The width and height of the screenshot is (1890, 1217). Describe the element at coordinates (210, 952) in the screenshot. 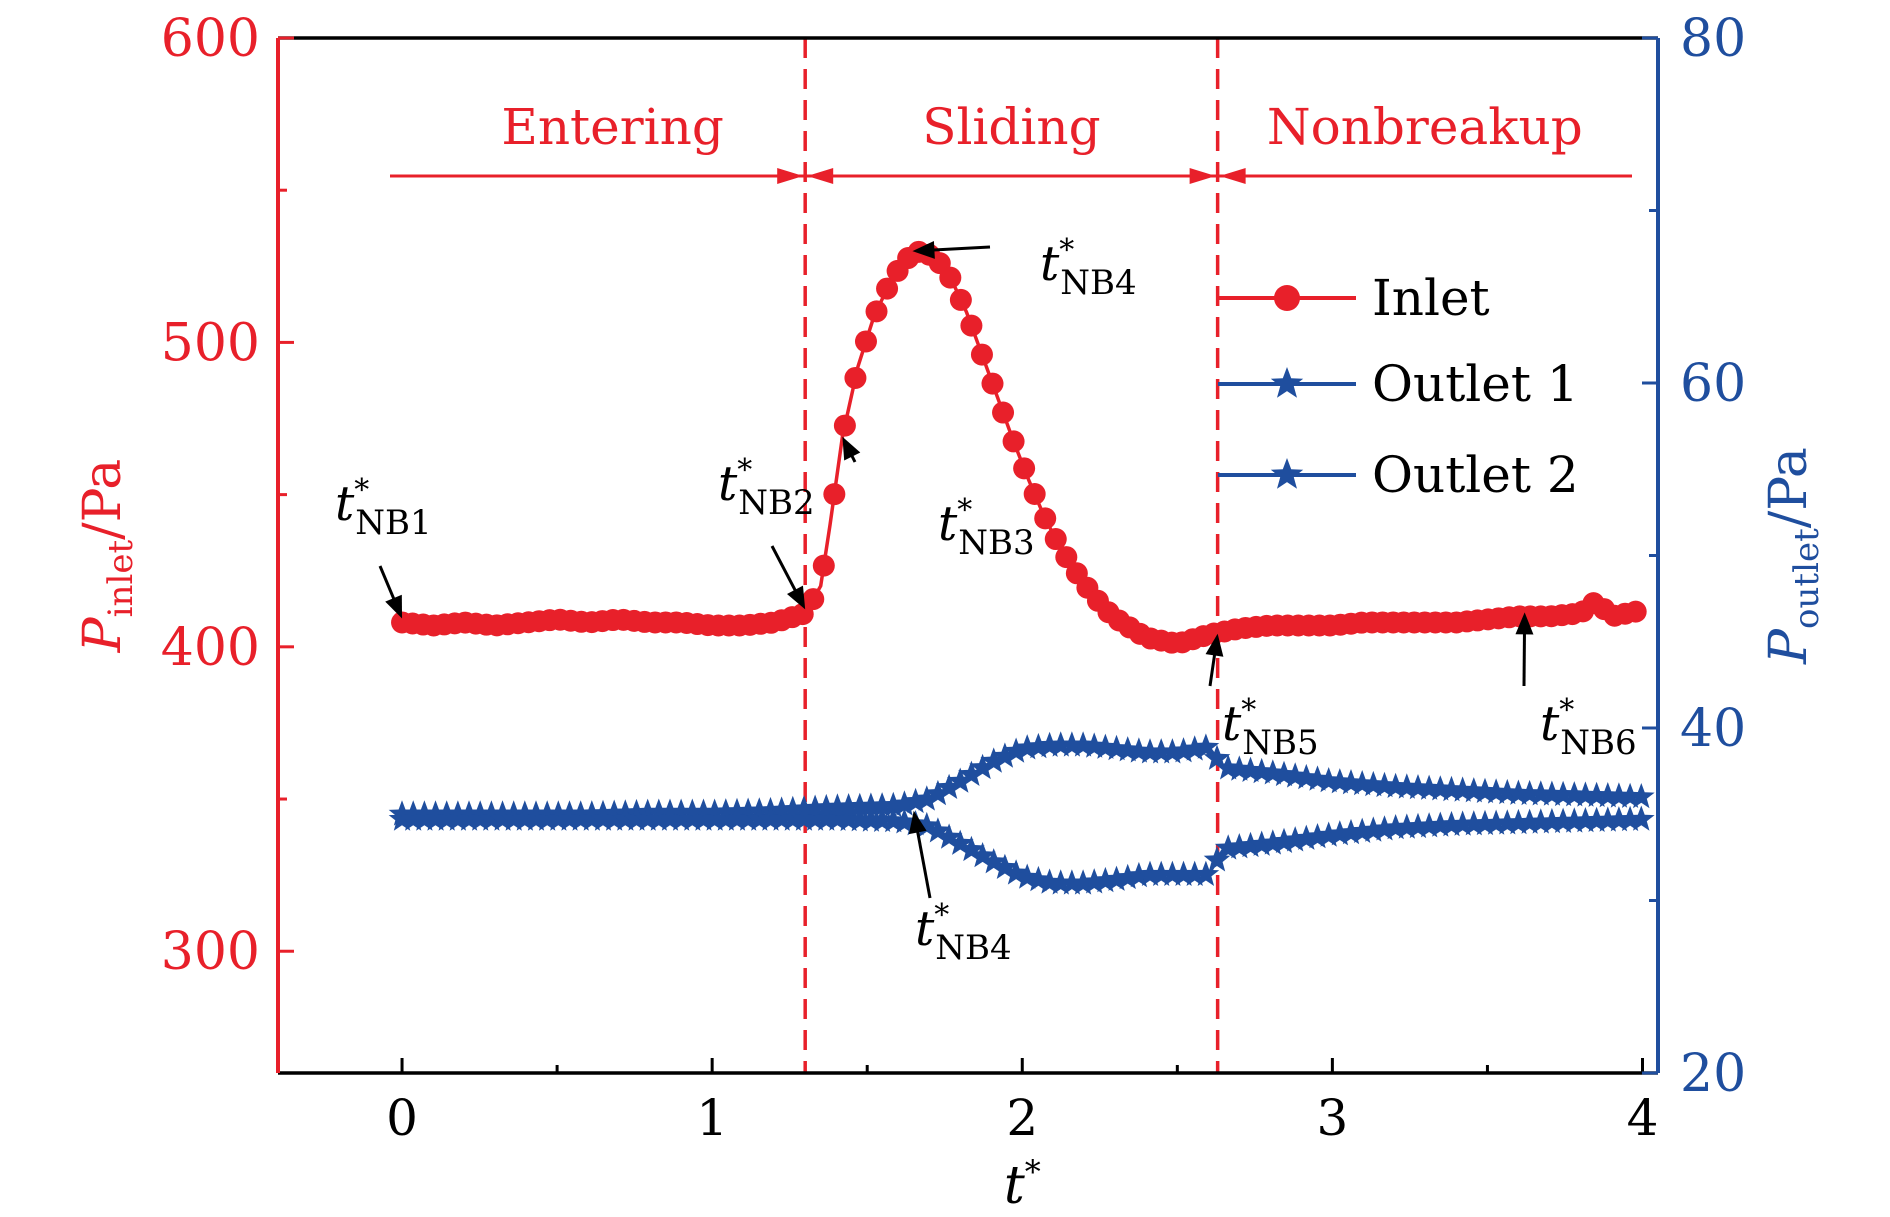

I see `y-left-tick-label-0: 300` at that location.